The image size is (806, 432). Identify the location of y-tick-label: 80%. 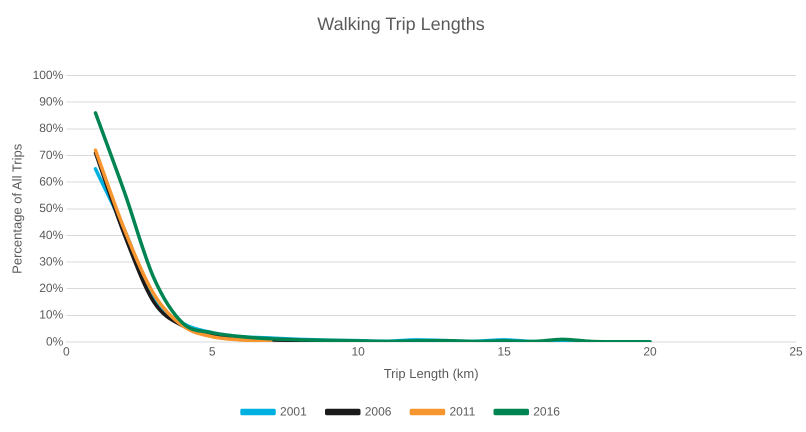
(51, 128).